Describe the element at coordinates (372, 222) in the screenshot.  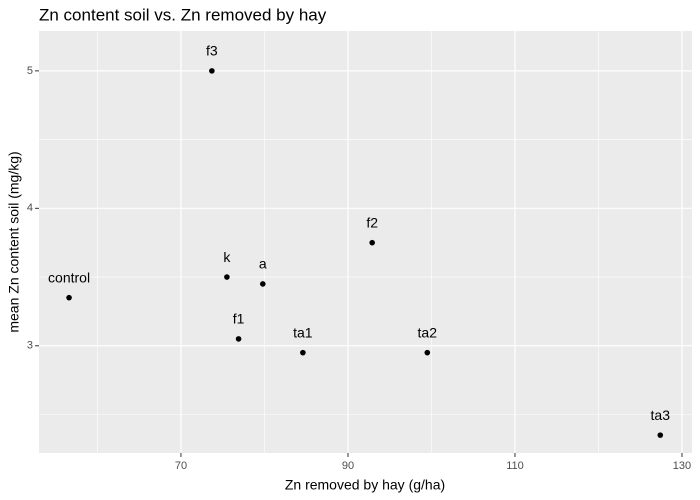
I see `point-label: f2` at that location.